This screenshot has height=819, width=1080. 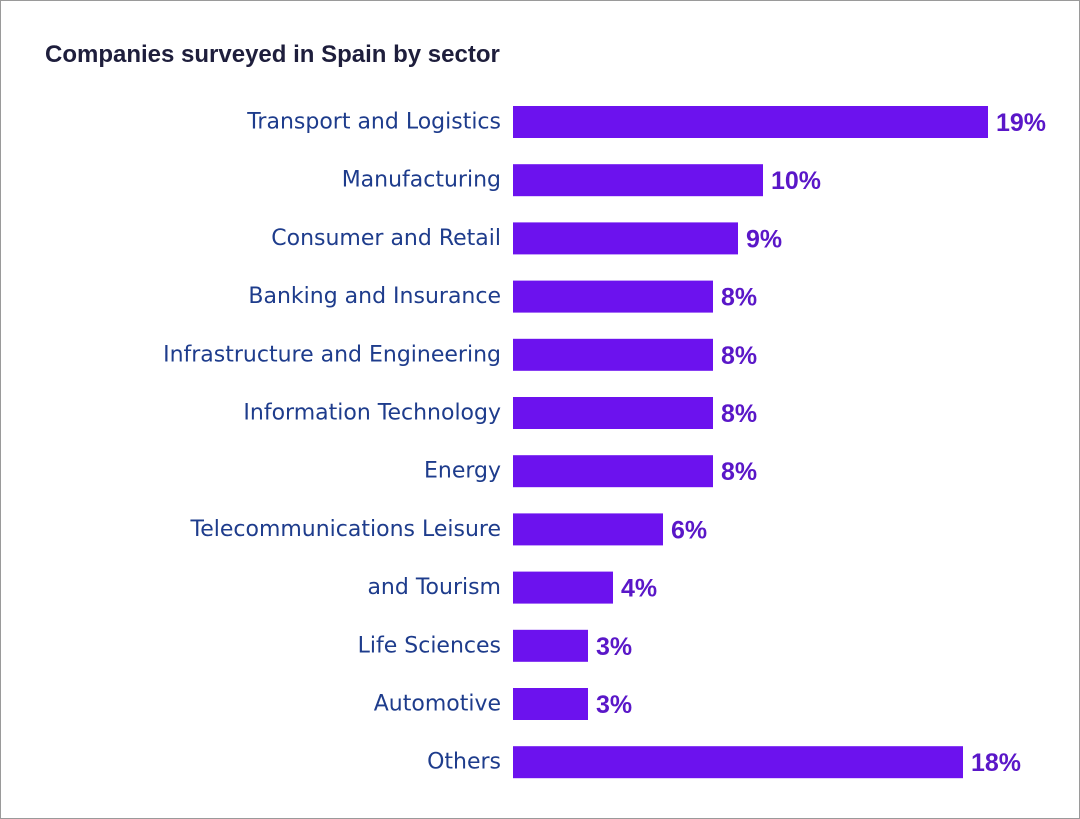 I want to click on category-label: and Tourism, so click(x=434, y=587).